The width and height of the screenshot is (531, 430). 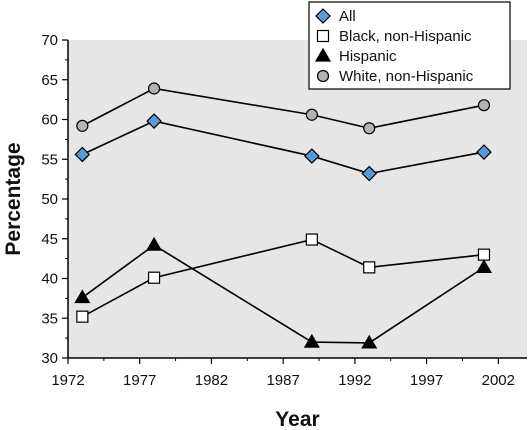 What do you see at coordinates (283, 108) in the screenshot?
I see `series-white-non-hispanic` at bounding box center [283, 108].